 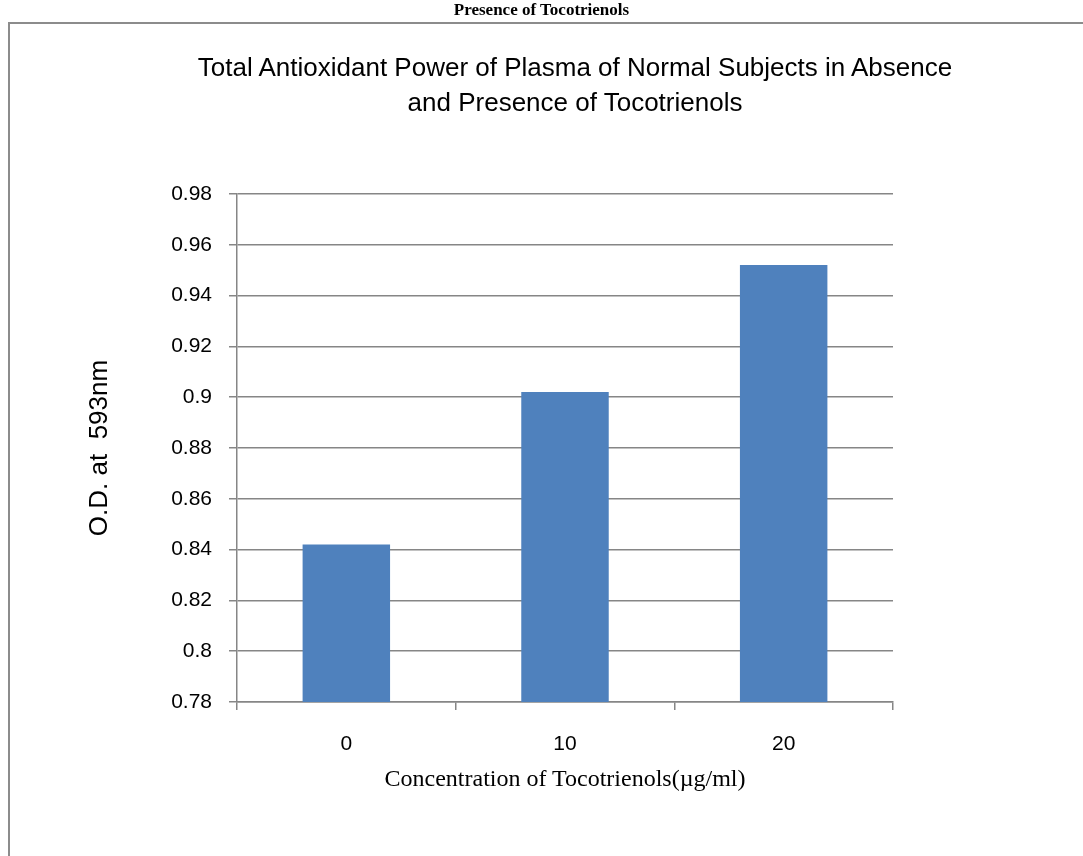 I want to click on y-tick-label: 0.94, so click(x=192, y=294).